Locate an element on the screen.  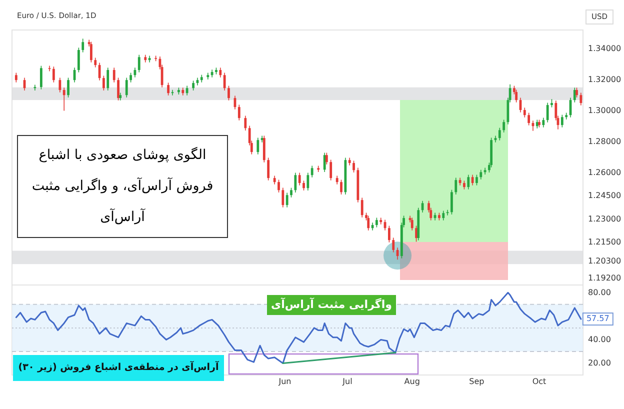
annotation: آراس‌آی در منطقه‌ی اشباع فروش (زیر ۳۰) is located at coordinates (118, 368).